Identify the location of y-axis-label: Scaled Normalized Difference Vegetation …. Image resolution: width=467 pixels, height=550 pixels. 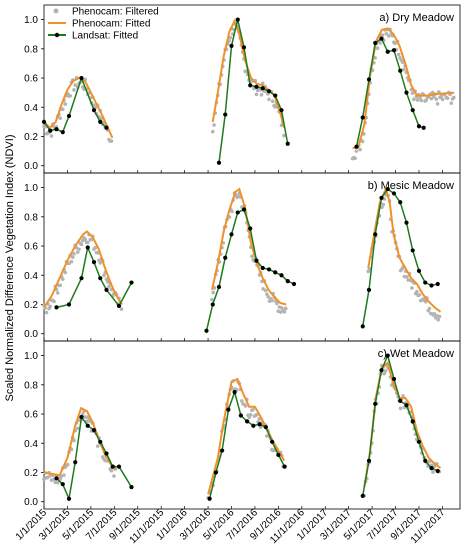
(10, 268).